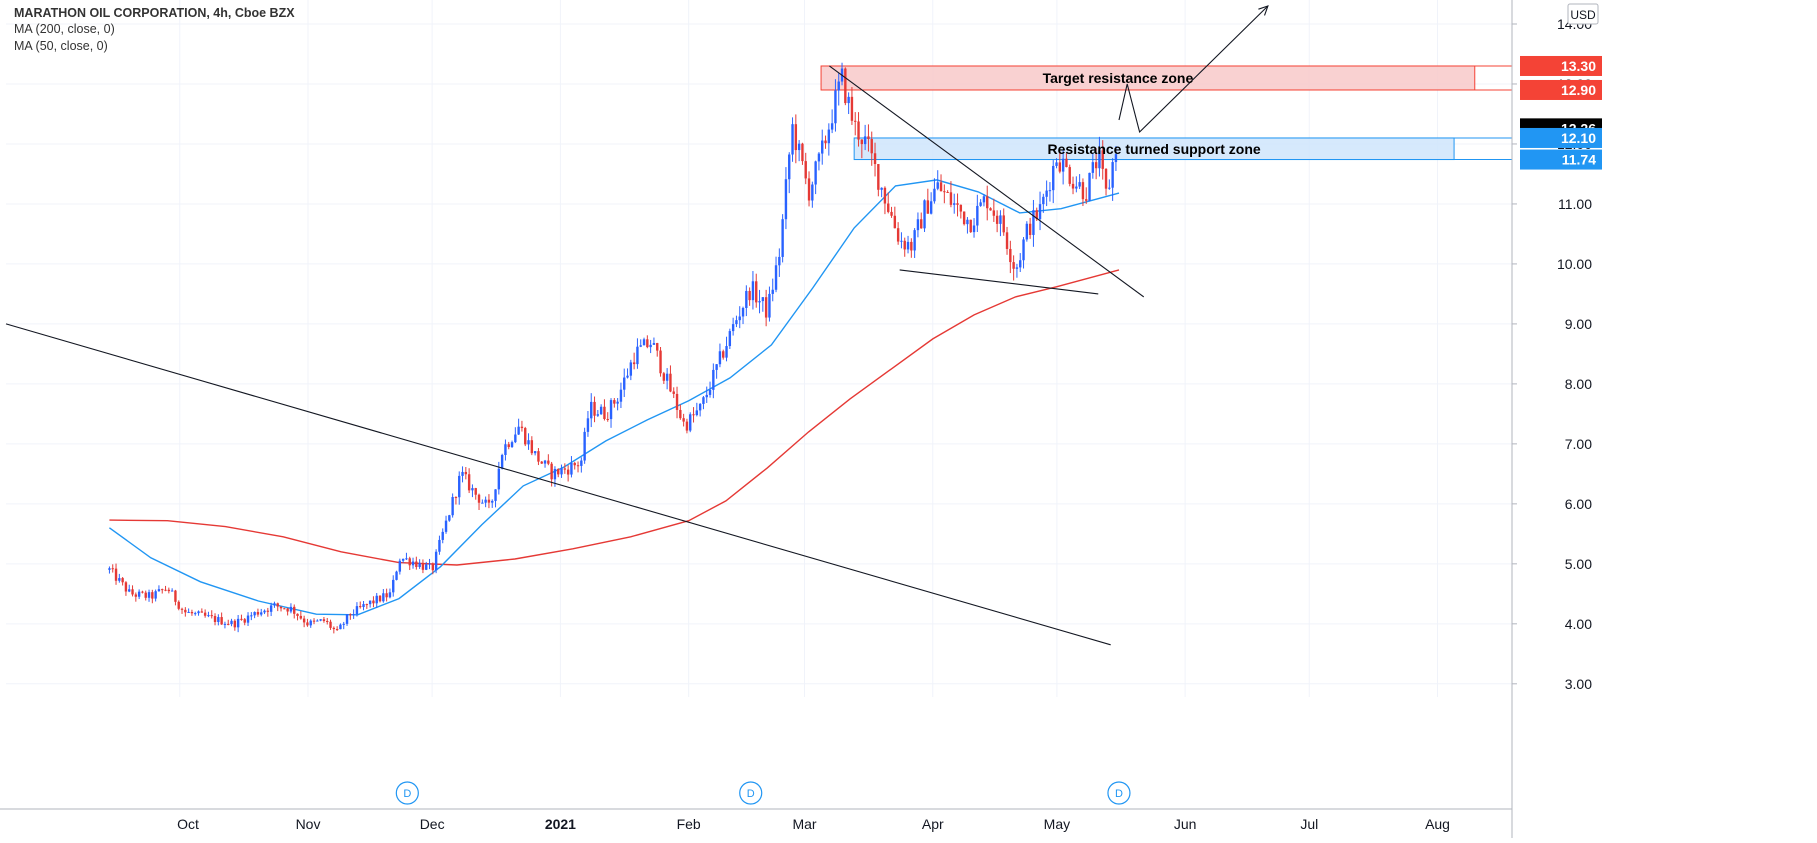  Describe the element at coordinates (188, 824) in the screenshot. I see `x-tick-label: Oct` at that location.